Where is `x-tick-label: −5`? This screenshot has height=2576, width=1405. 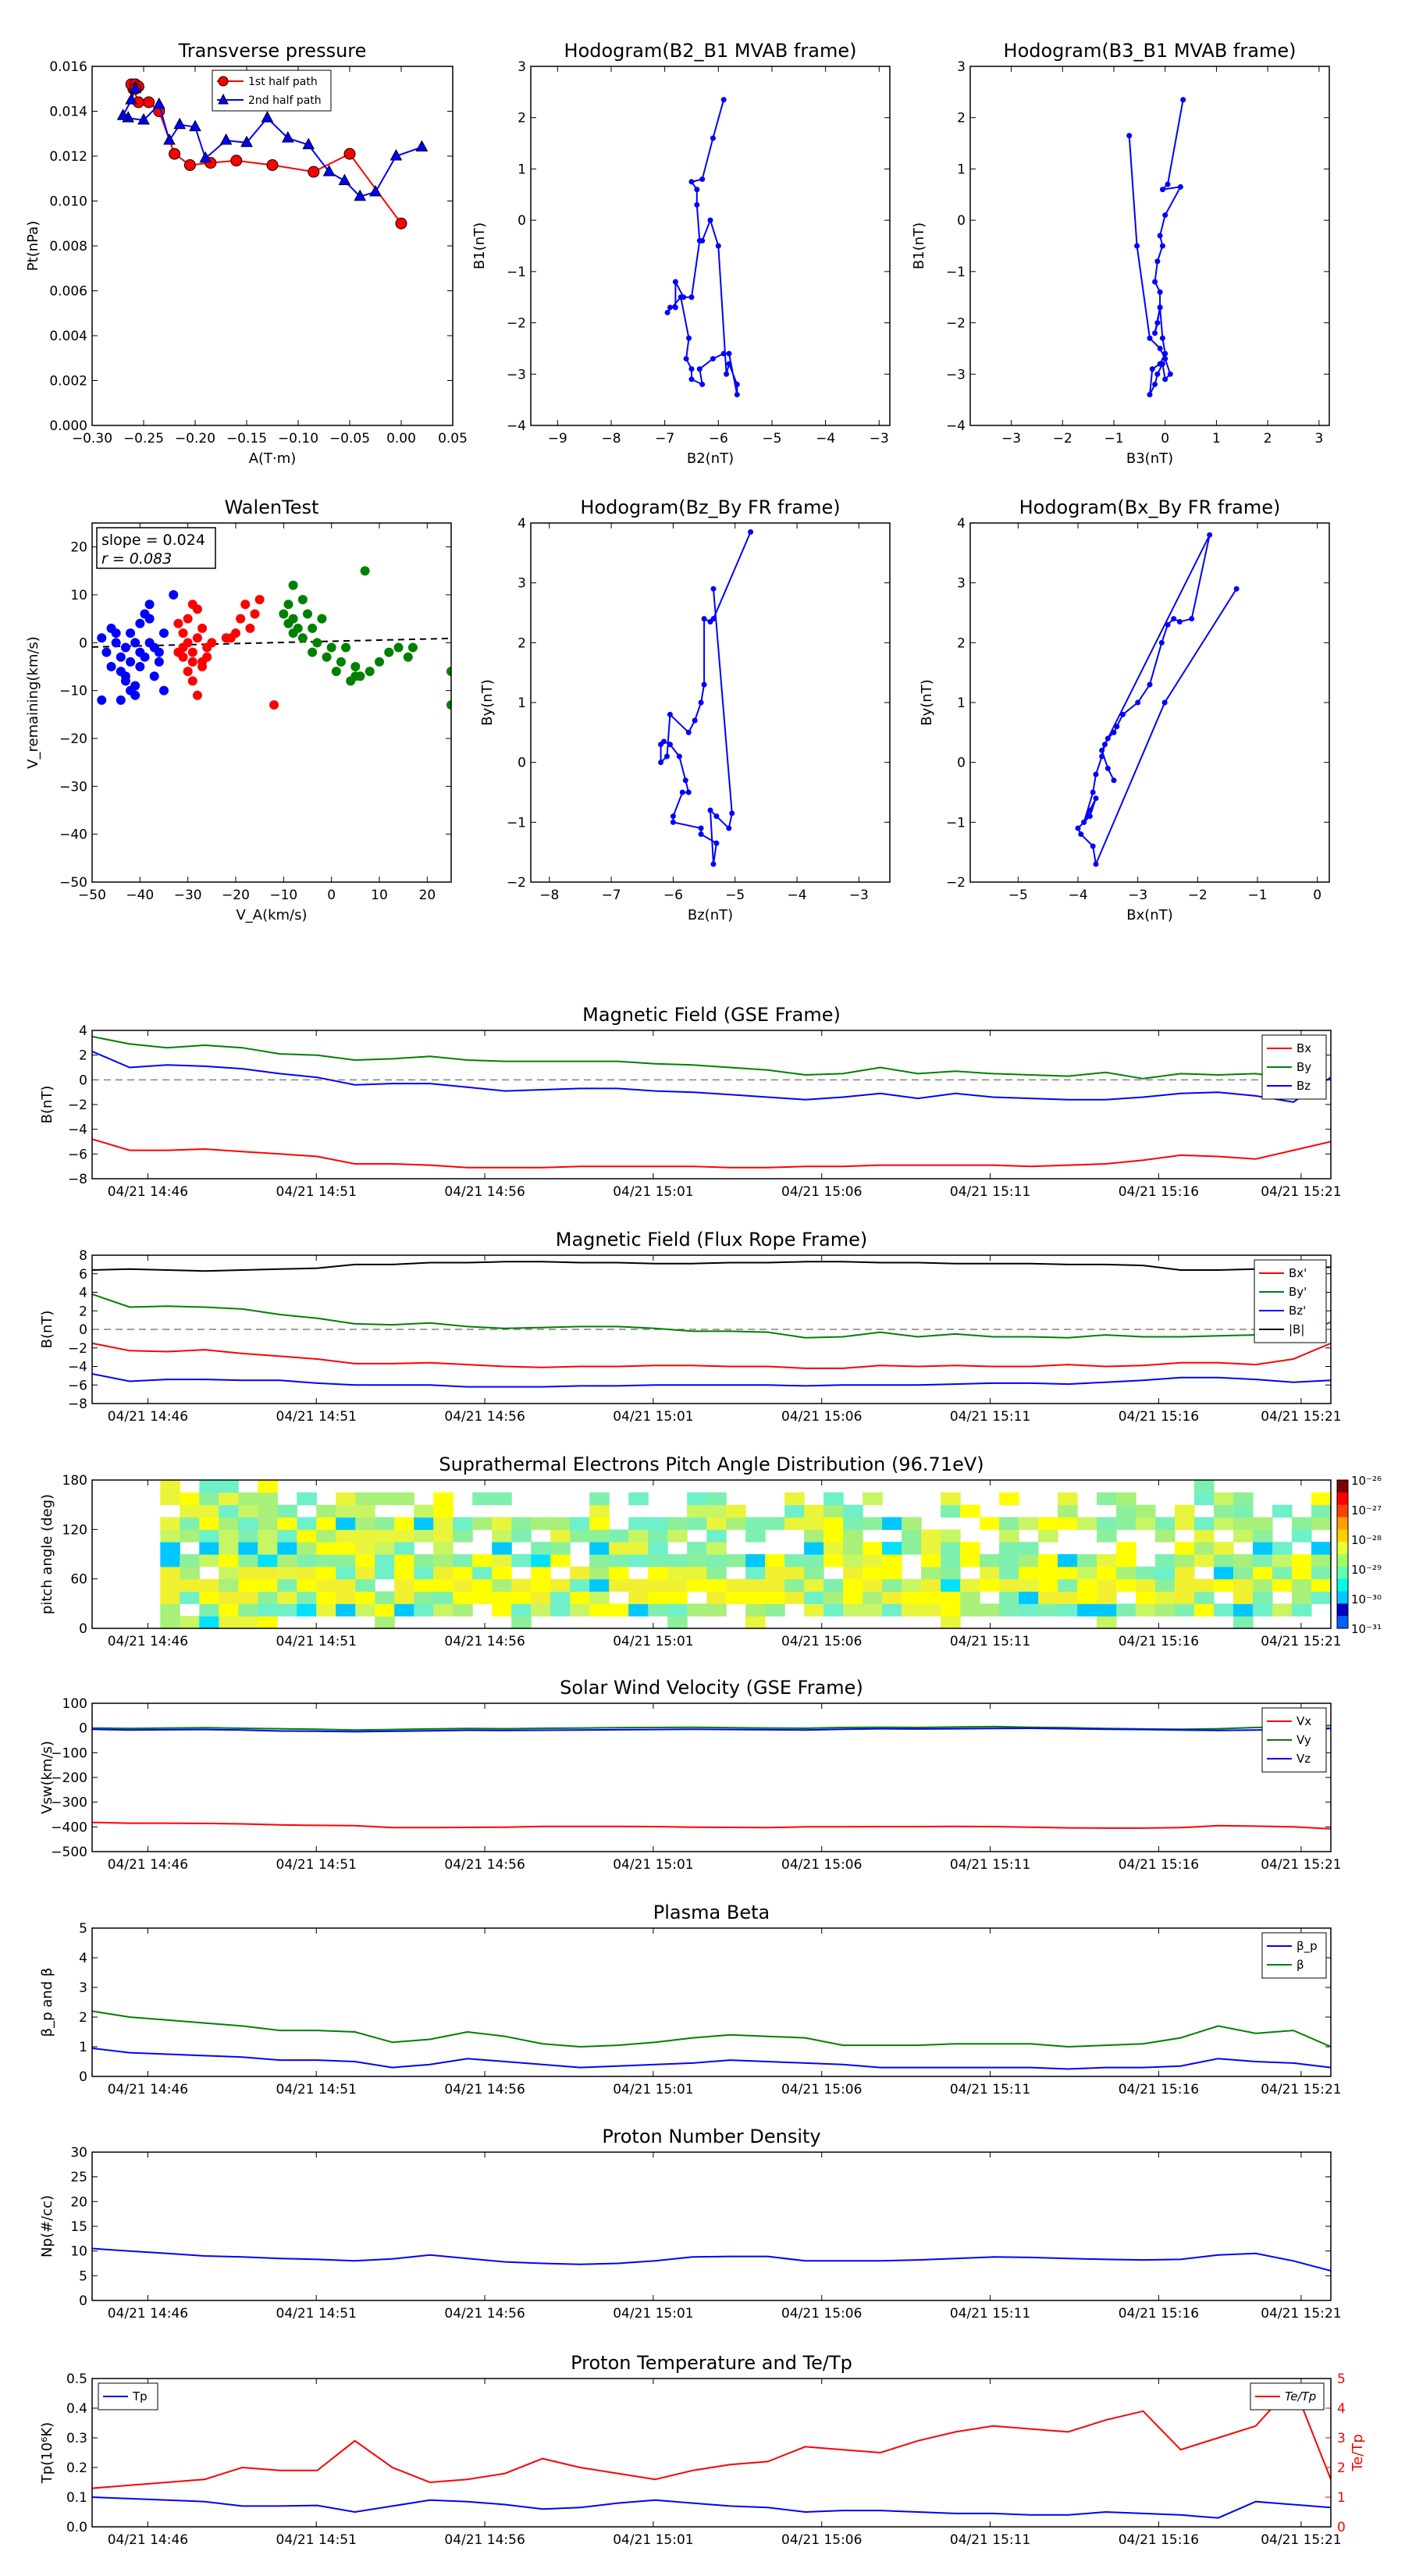 x-tick-label: −5 is located at coordinates (735, 895).